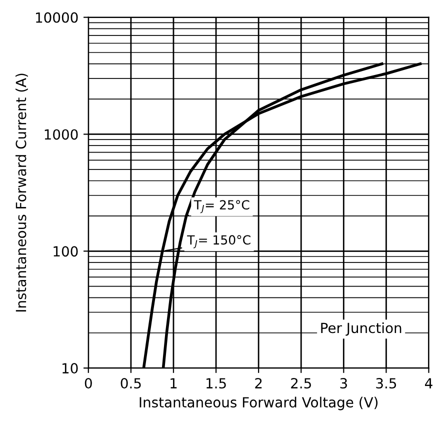  I want to click on x-tick-label: 1.5, so click(216, 383).